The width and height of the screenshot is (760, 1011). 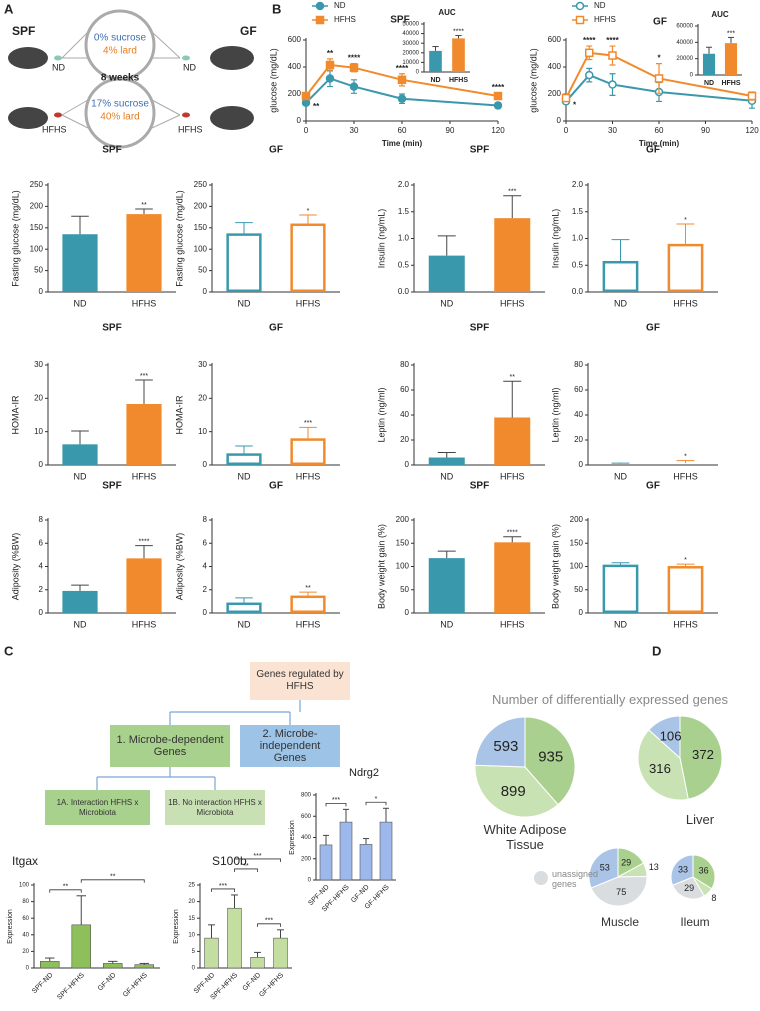 I want to click on x-tick-label: SPF-ND, so click(x=42, y=983).